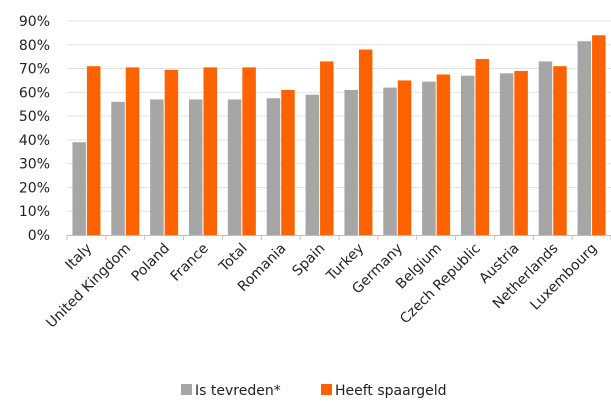 This screenshot has width=611, height=403. Describe the element at coordinates (151, 263) in the screenshot. I see `x-category-label: Poland` at that location.